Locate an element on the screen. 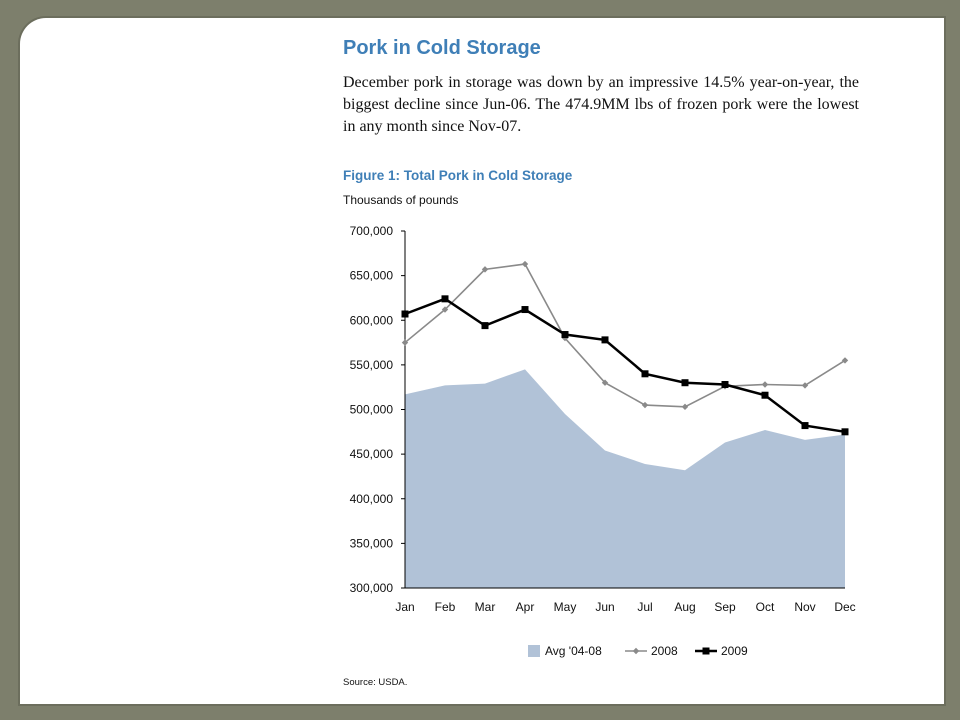 The height and width of the screenshot is (720, 960). x-tick-label: Jan is located at coordinates (404, 607).